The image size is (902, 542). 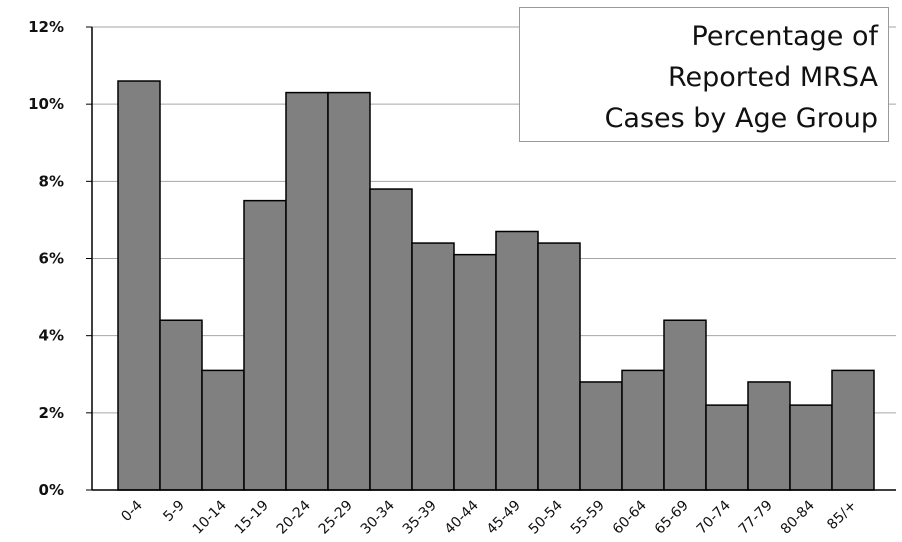 What do you see at coordinates (46, 27) in the screenshot?
I see `y-tick-label: 12%` at bounding box center [46, 27].